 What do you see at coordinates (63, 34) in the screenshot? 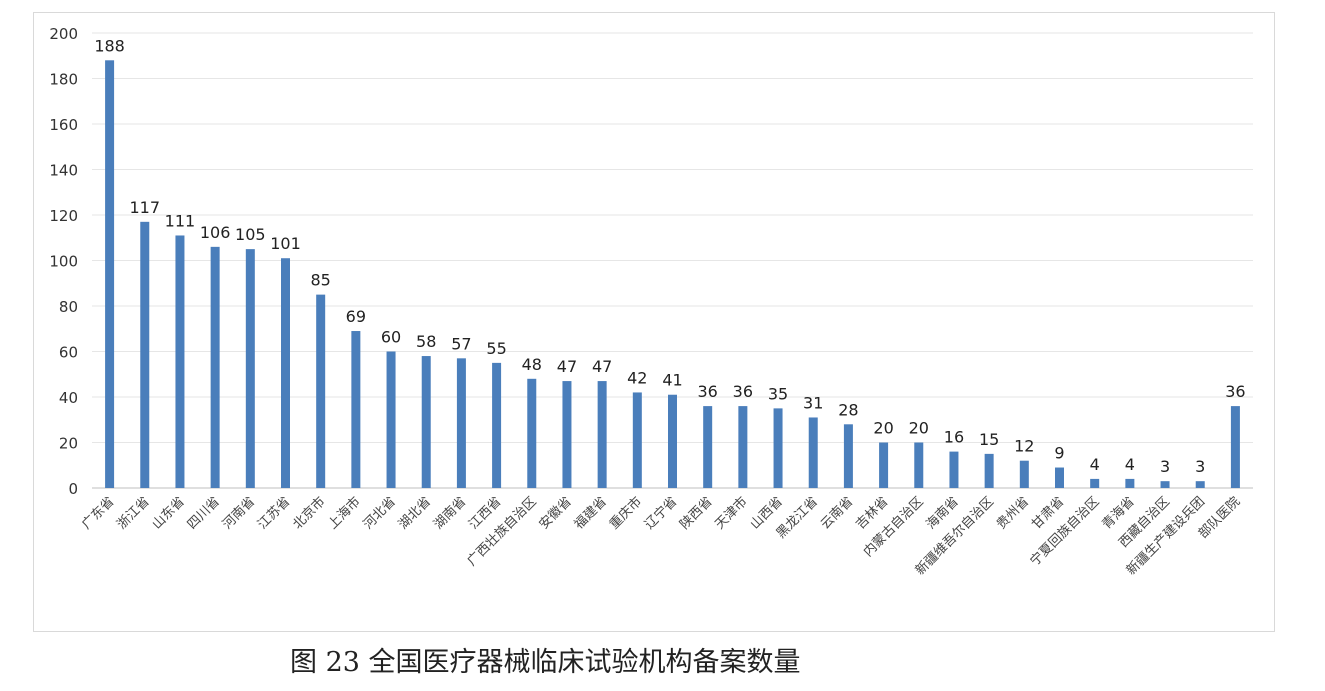
I see `y-tick-label: 200` at bounding box center [63, 34].